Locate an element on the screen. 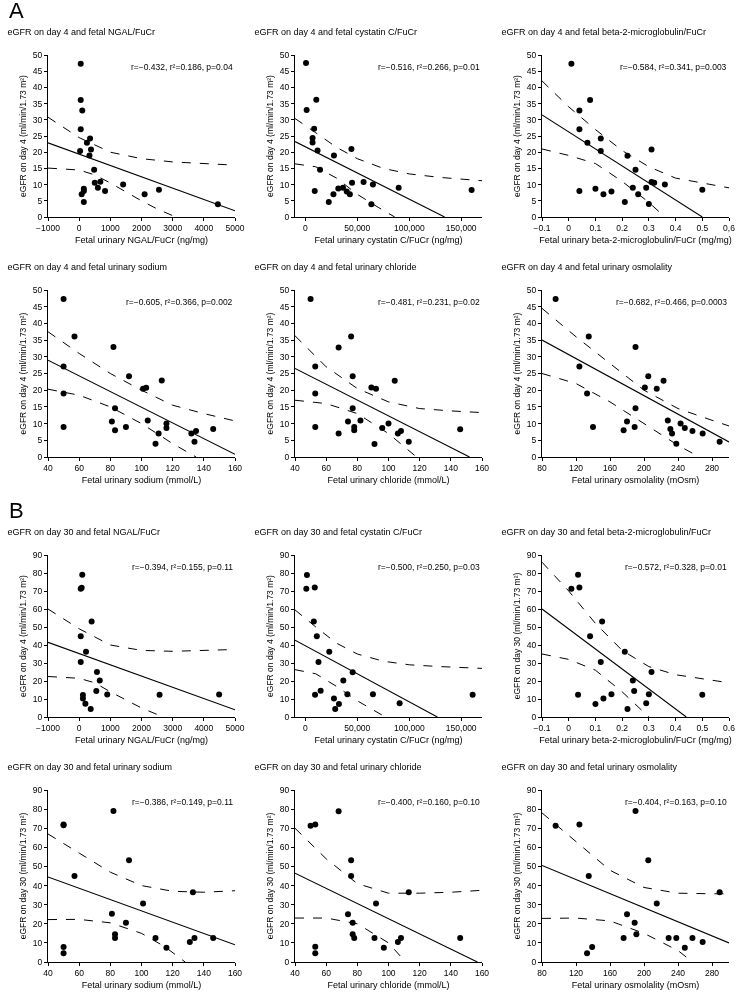 This screenshot has height=1003, width=741. y-tick-label: 35 is located at coordinates (284, 103).